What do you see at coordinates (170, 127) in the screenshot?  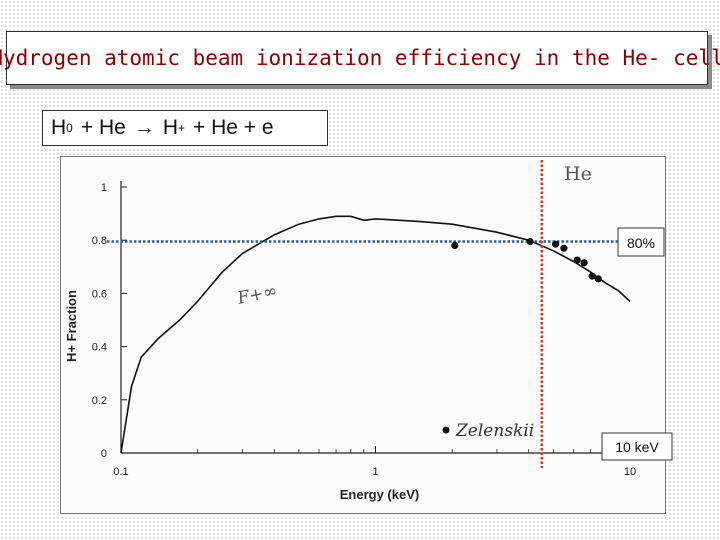 I see `reaction-h-plus: H` at bounding box center [170, 127].